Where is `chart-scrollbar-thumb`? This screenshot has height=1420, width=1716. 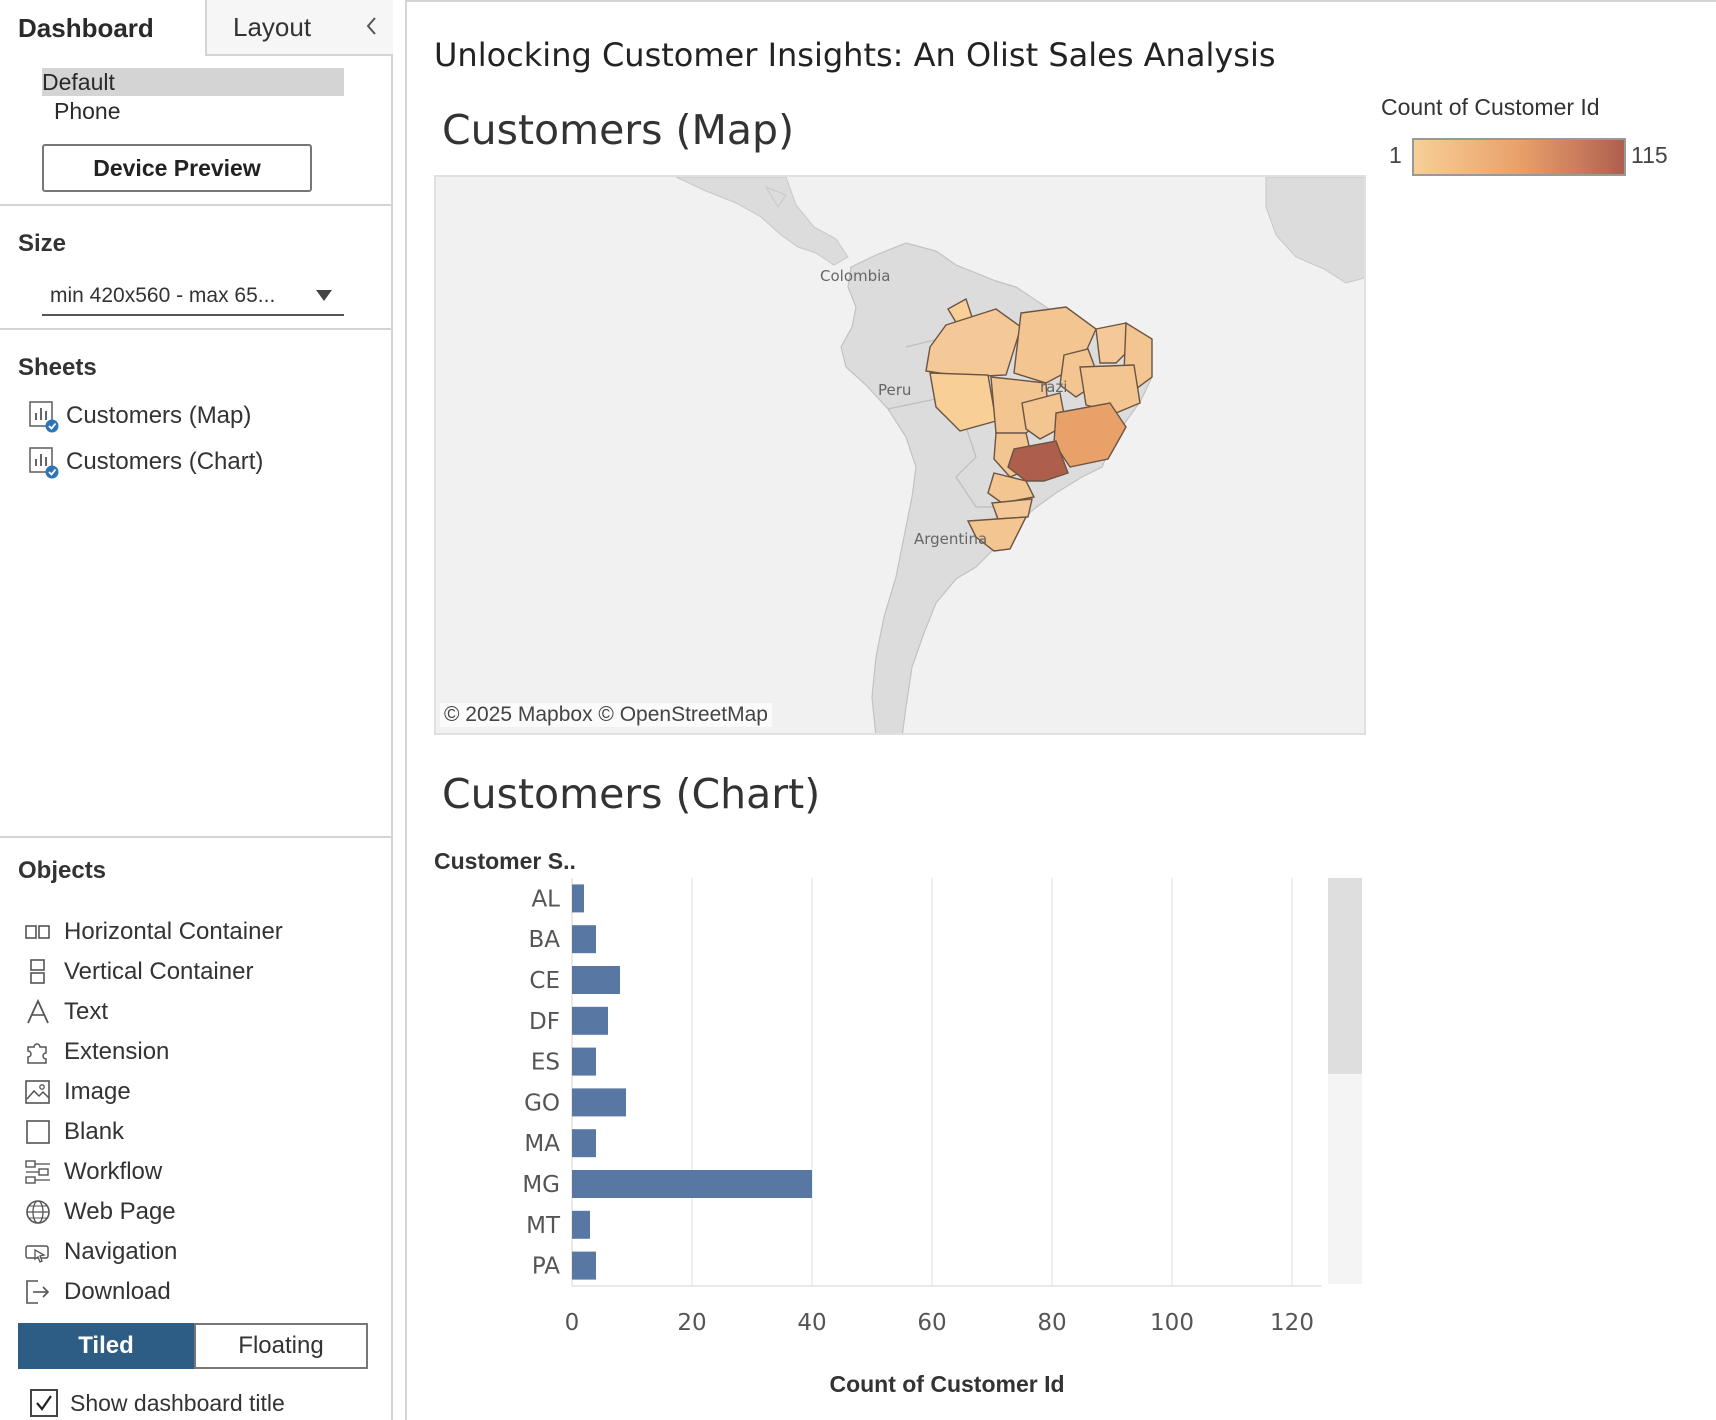
chart-scrollbar-thumb is located at coordinates (1345, 976).